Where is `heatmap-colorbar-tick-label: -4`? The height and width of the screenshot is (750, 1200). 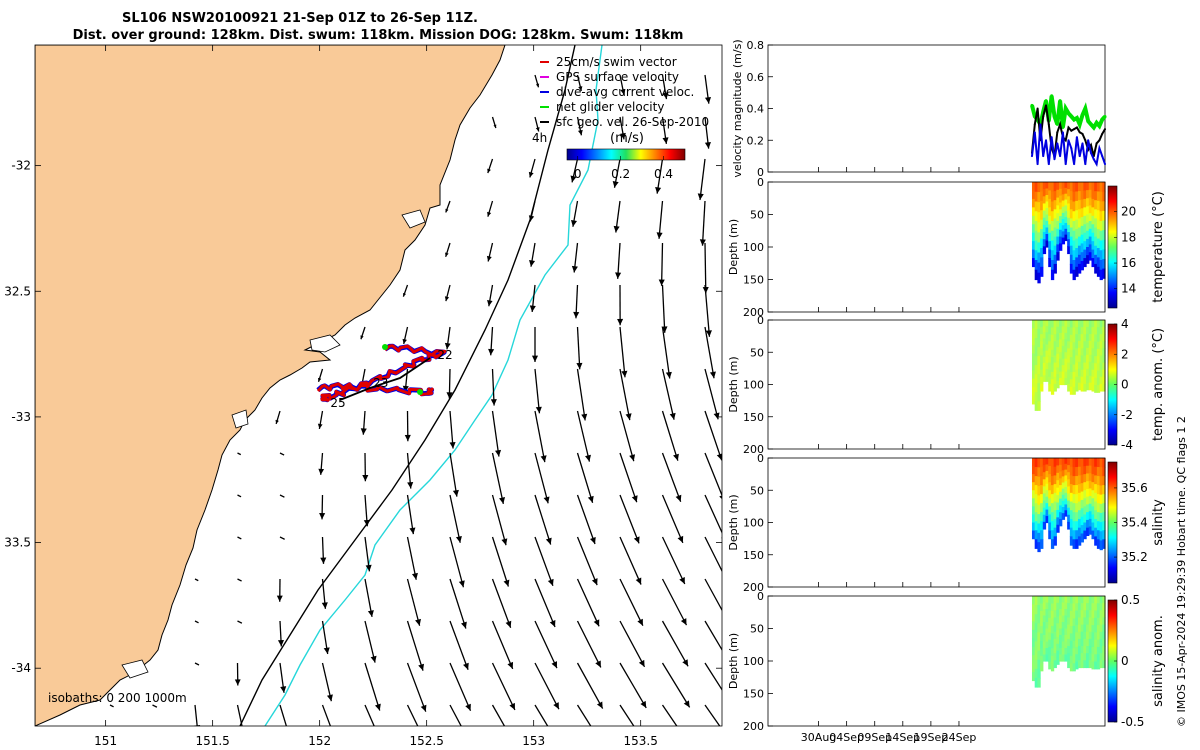
heatmap-colorbar-tick-label: -4 is located at coordinates (1127, 445).